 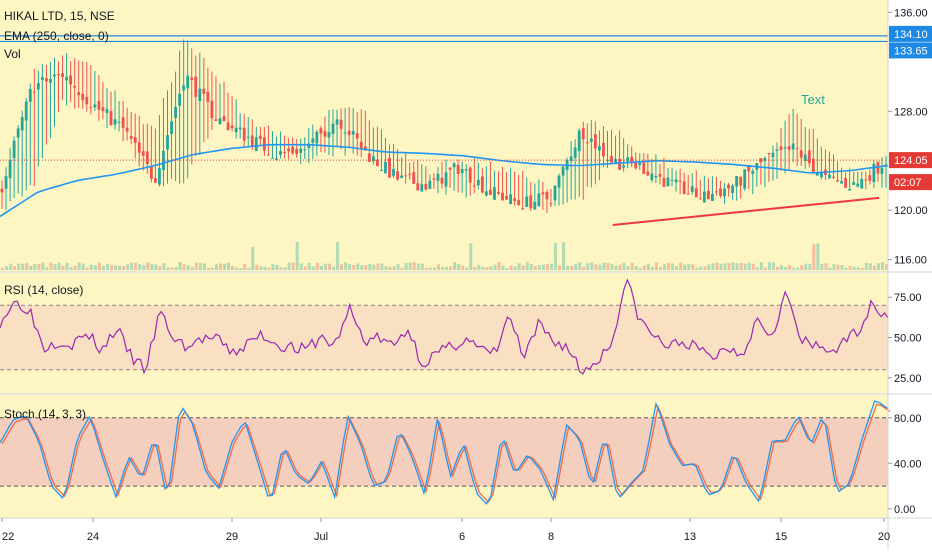 What do you see at coordinates (56, 36) in the screenshot?
I see `ema-legend: EMA (250, close, 0)` at bounding box center [56, 36].